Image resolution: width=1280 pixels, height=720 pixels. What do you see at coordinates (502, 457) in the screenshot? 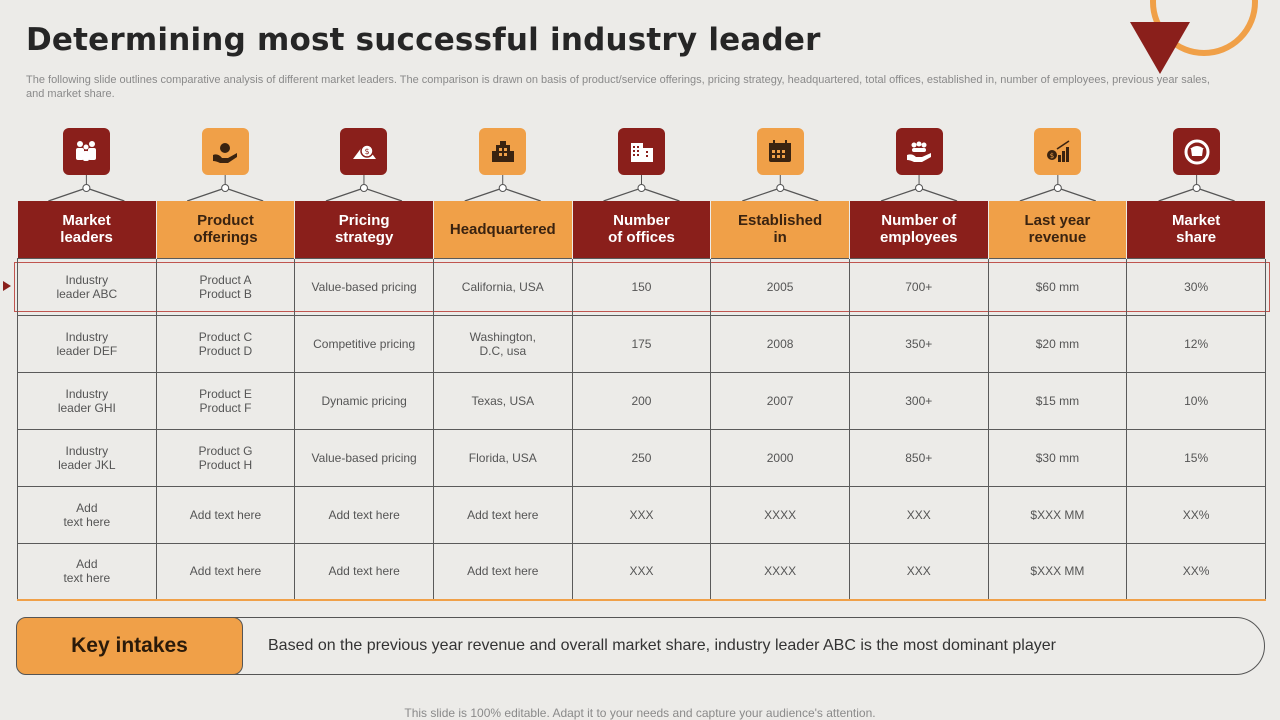
I see `table-cell: Florida, USA` at bounding box center [502, 457].